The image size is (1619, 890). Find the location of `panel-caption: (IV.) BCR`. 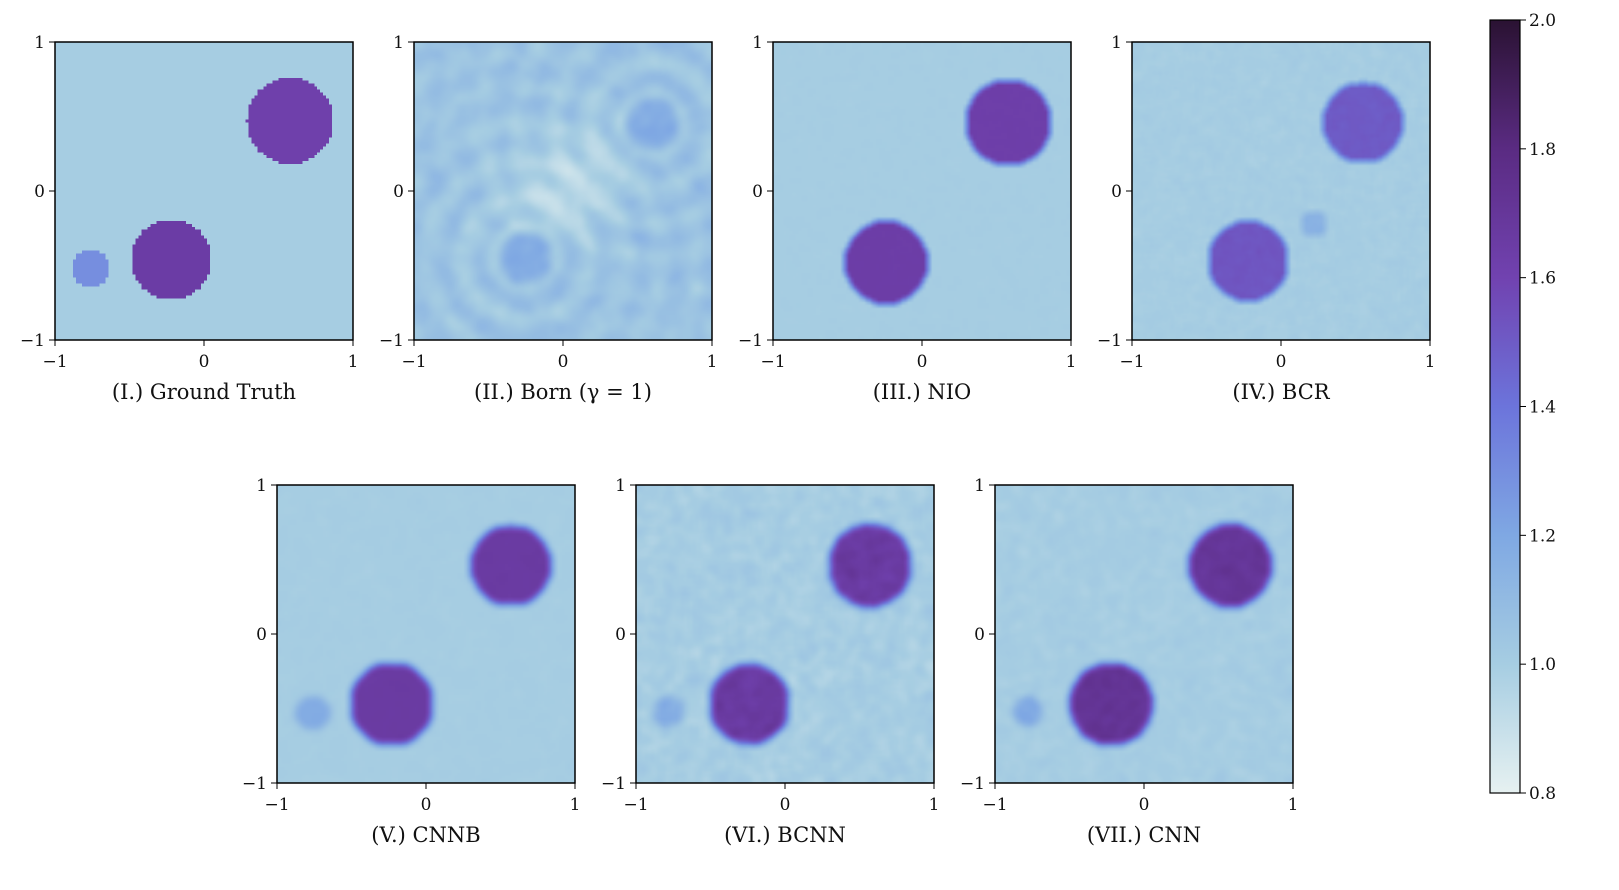

panel-caption: (IV.) BCR is located at coordinates (1281, 392).